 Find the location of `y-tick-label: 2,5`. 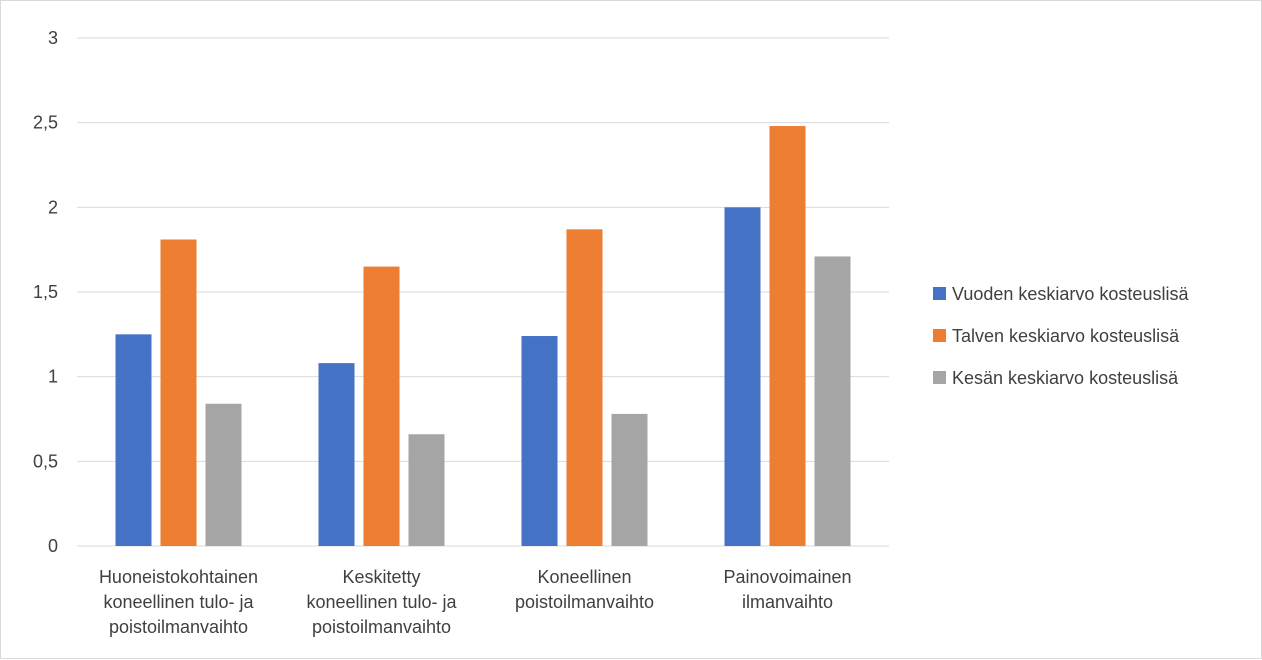

y-tick-label: 2,5 is located at coordinates (45, 123).